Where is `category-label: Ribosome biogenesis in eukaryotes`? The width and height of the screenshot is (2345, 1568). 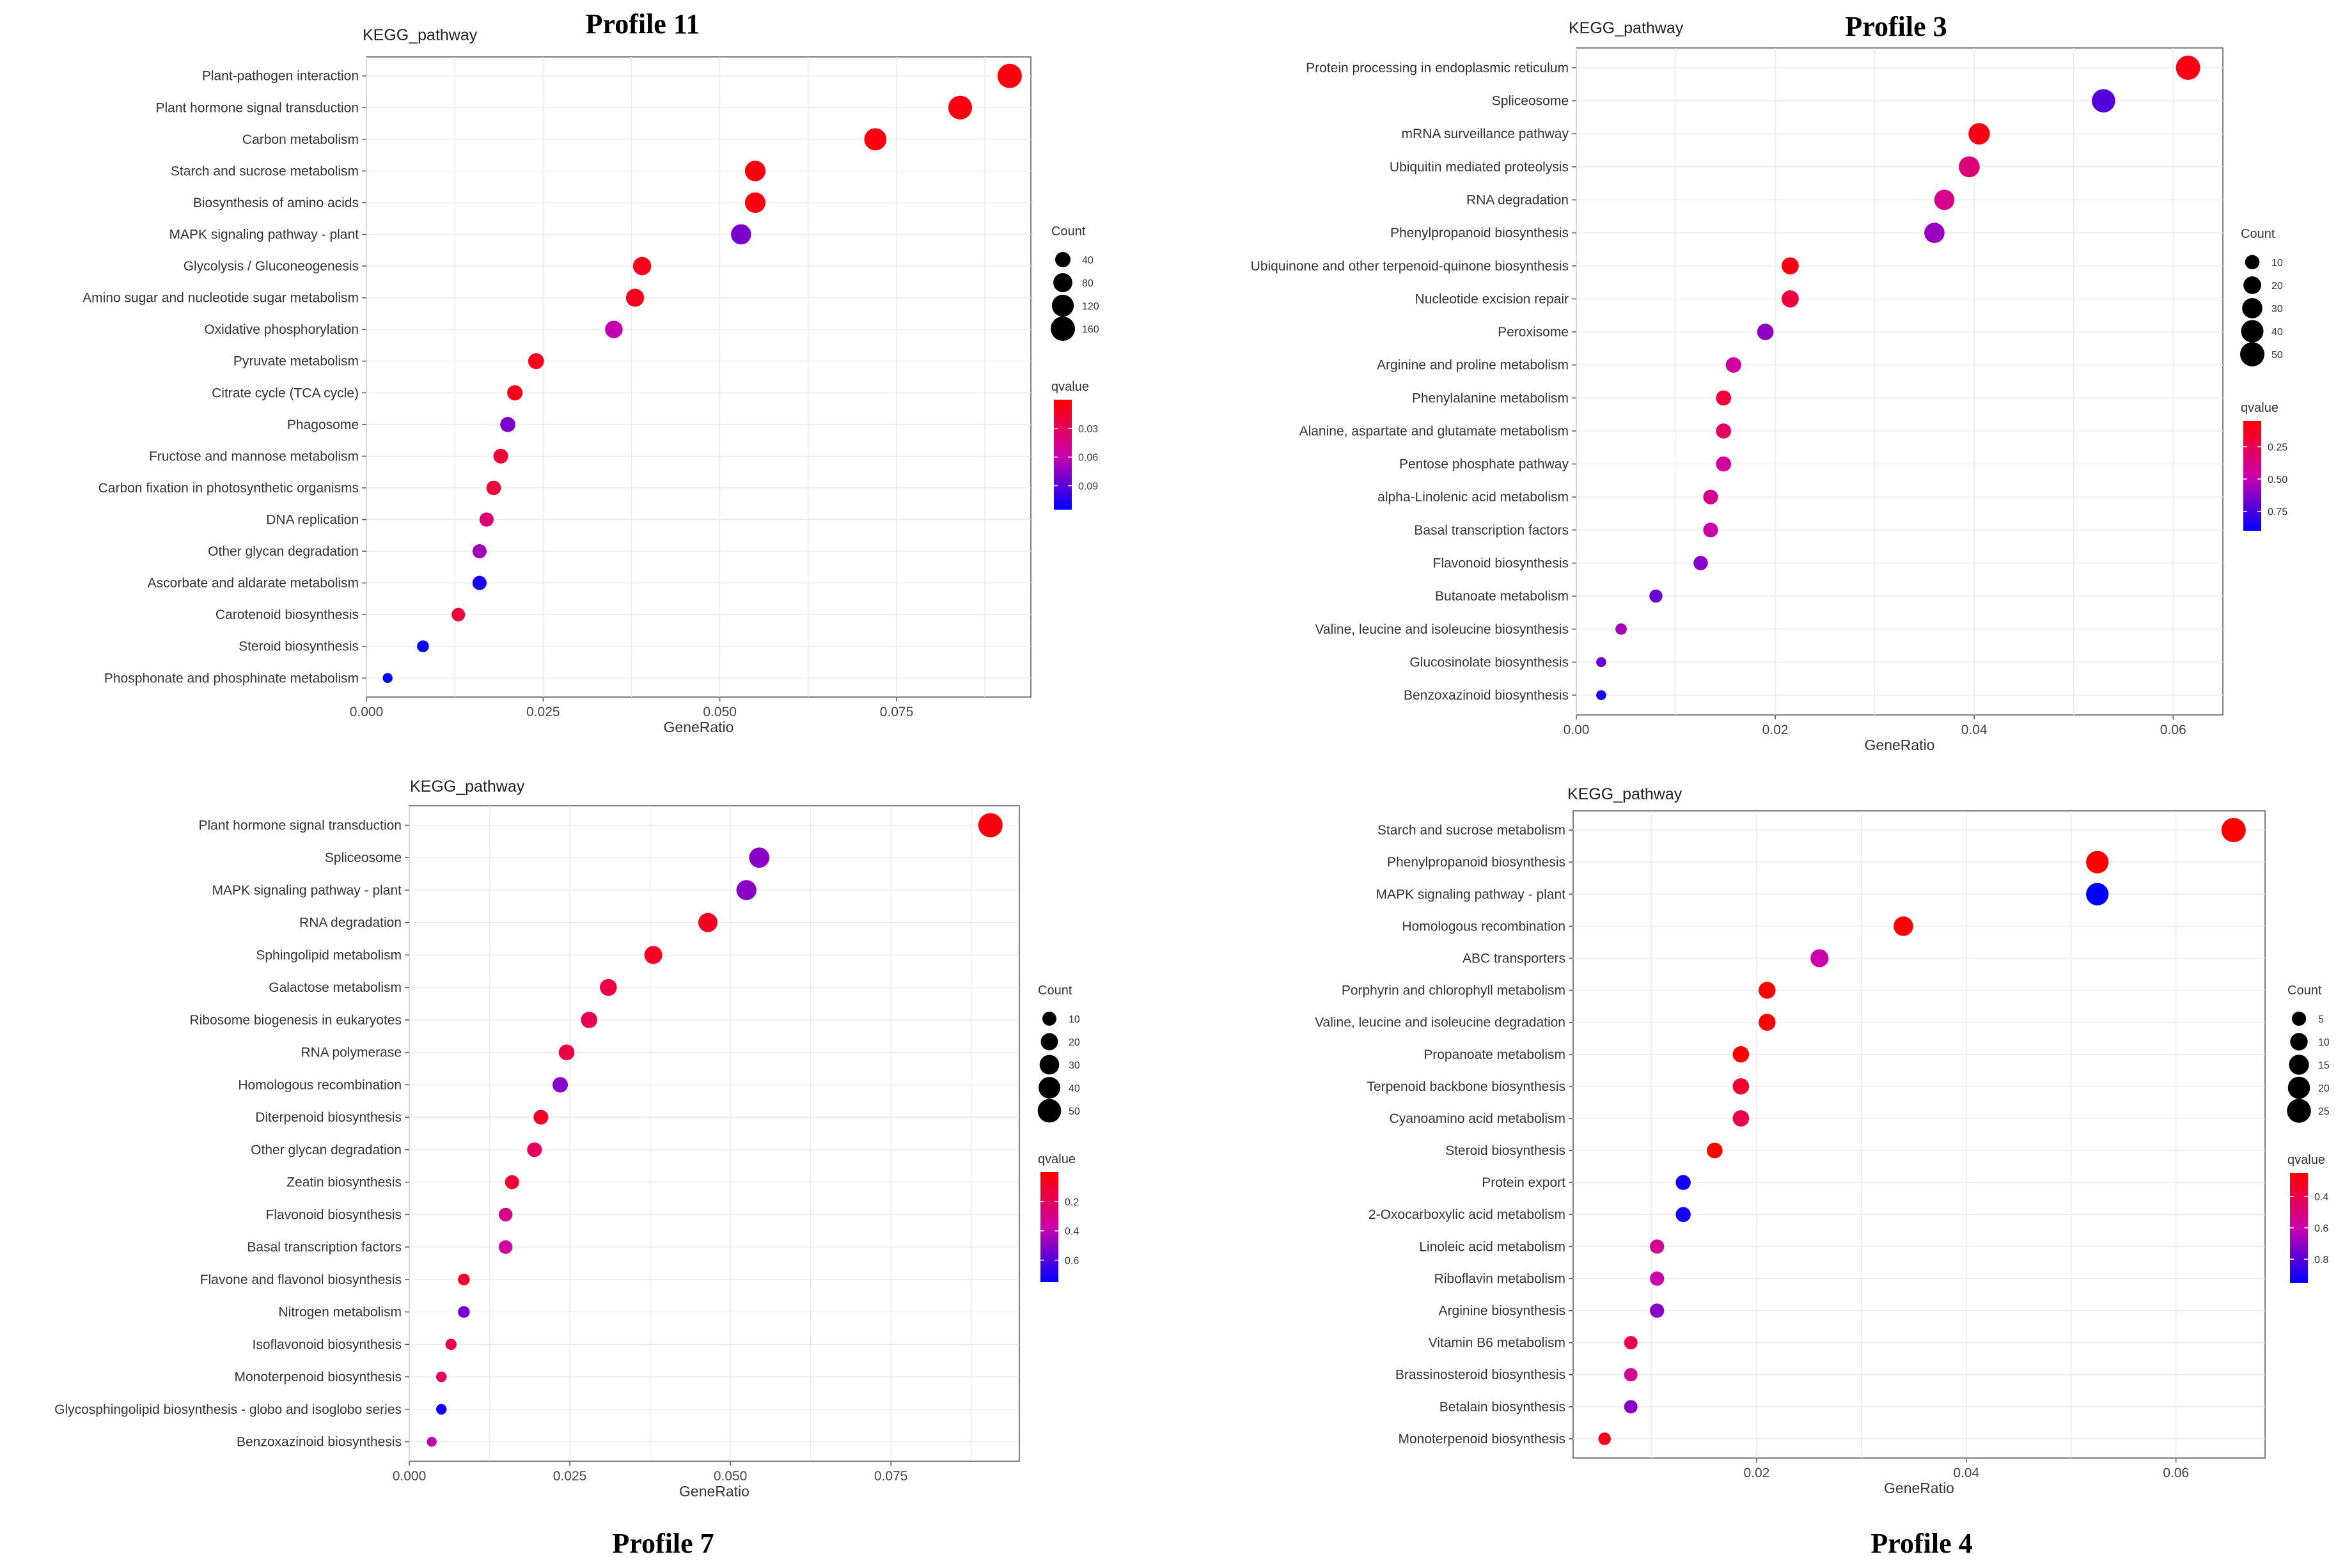 category-label: Ribosome biogenesis in eukaryotes is located at coordinates (295, 1020).